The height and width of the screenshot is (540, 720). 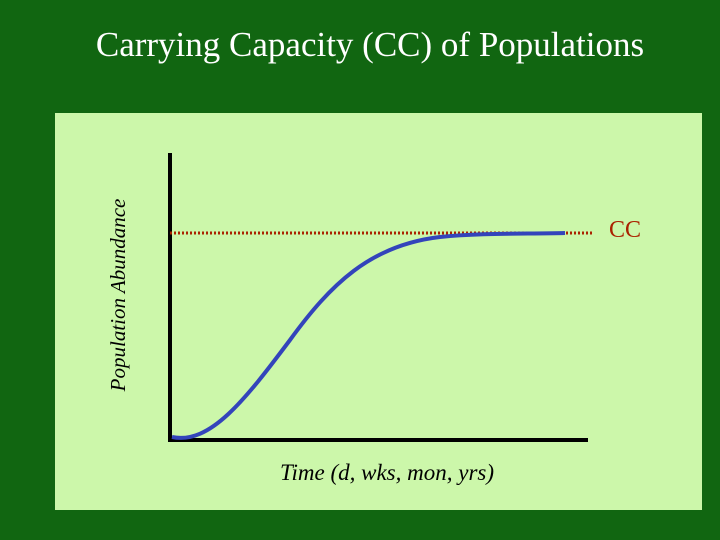 I want to click on slide-title: Carrying Capacity (CC) of Populations, so click(x=370, y=44).